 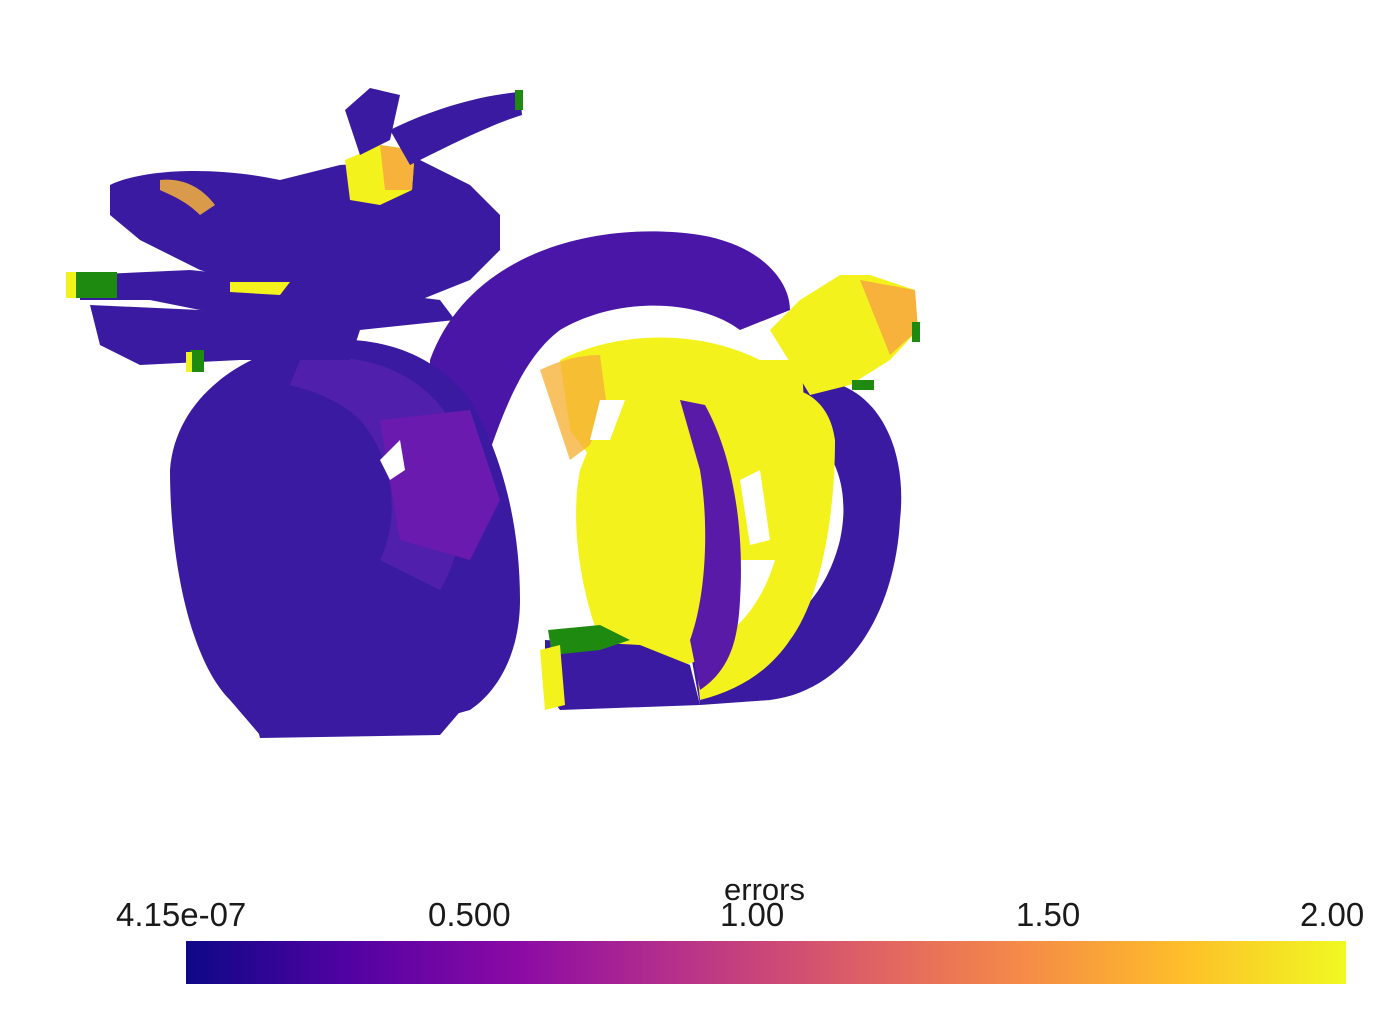 I want to click on colorbar-tick-max: 2.00, so click(x=1332, y=914).